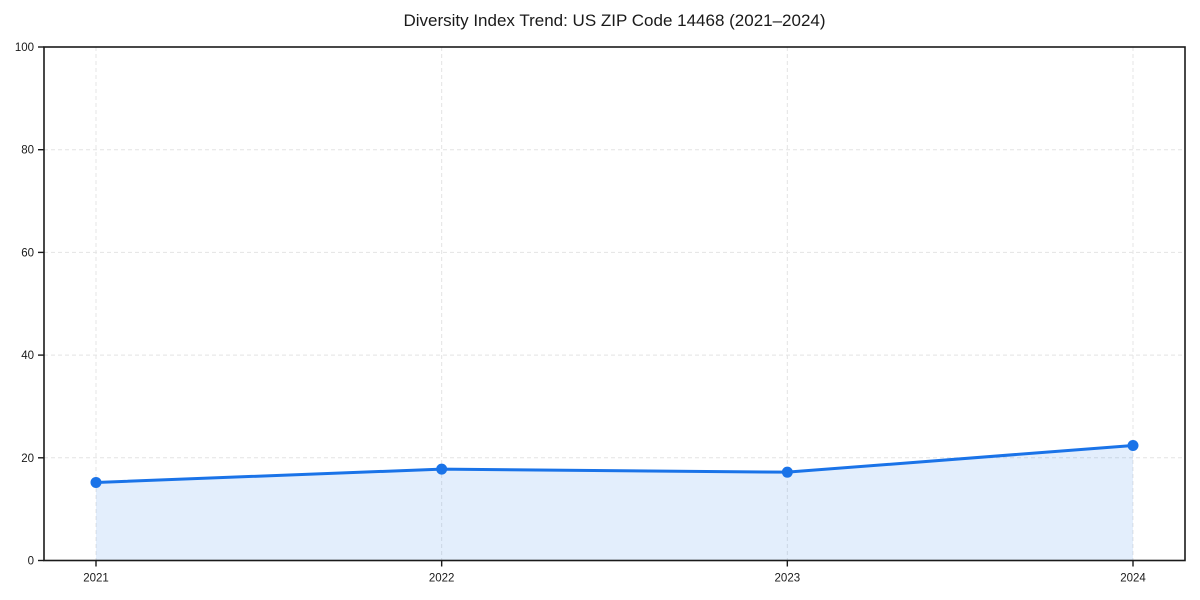 The height and width of the screenshot is (600, 1200). Describe the element at coordinates (27, 151) in the screenshot. I see `y-tick-label: 80` at that location.